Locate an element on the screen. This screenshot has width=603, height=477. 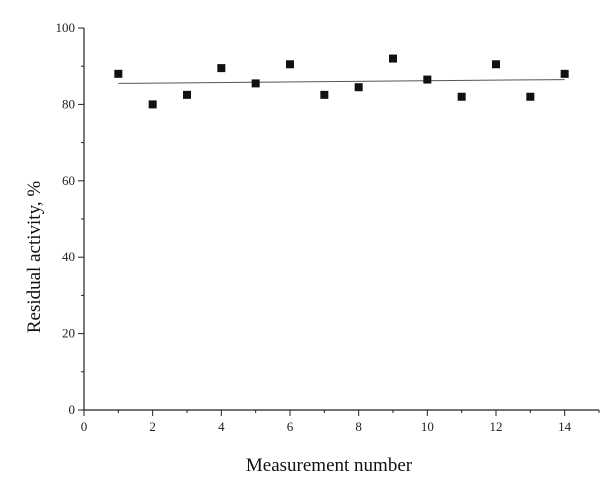
x-tick-label: 8 is located at coordinates (358, 426).